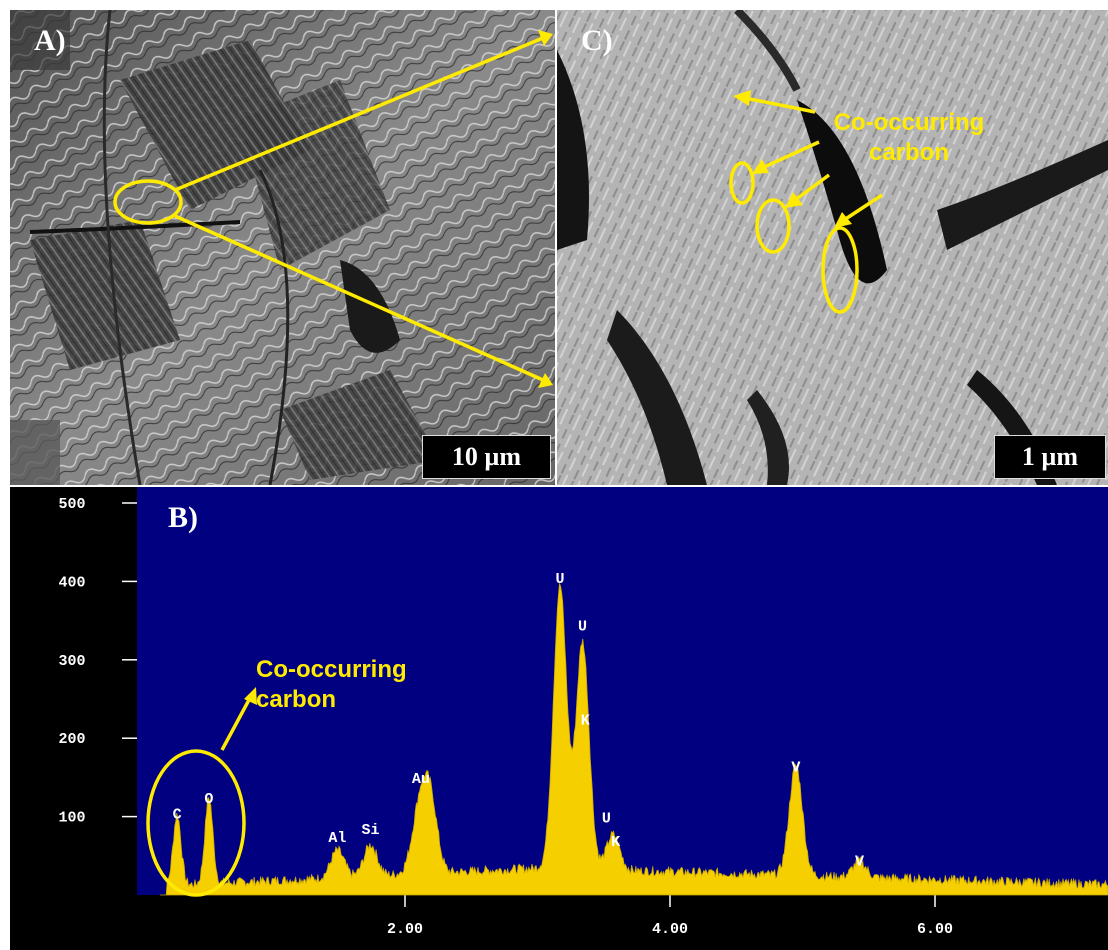 Image resolution: width=1108 pixels, height=950 pixels. What do you see at coordinates (337, 838) in the screenshot?
I see `peak-label: Al` at bounding box center [337, 838].